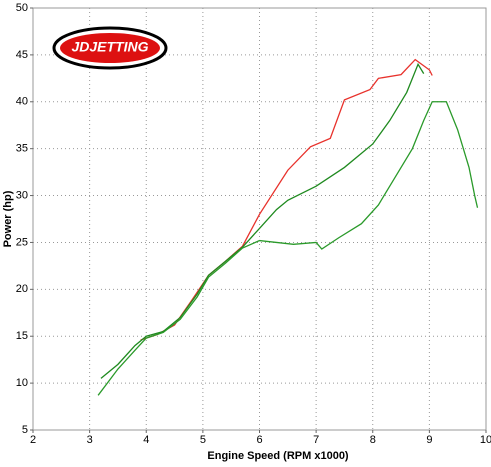 The width and height of the screenshot is (491, 467). What do you see at coordinates (22, 289) in the screenshot?
I see `y-tick-label: 20` at bounding box center [22, 289].